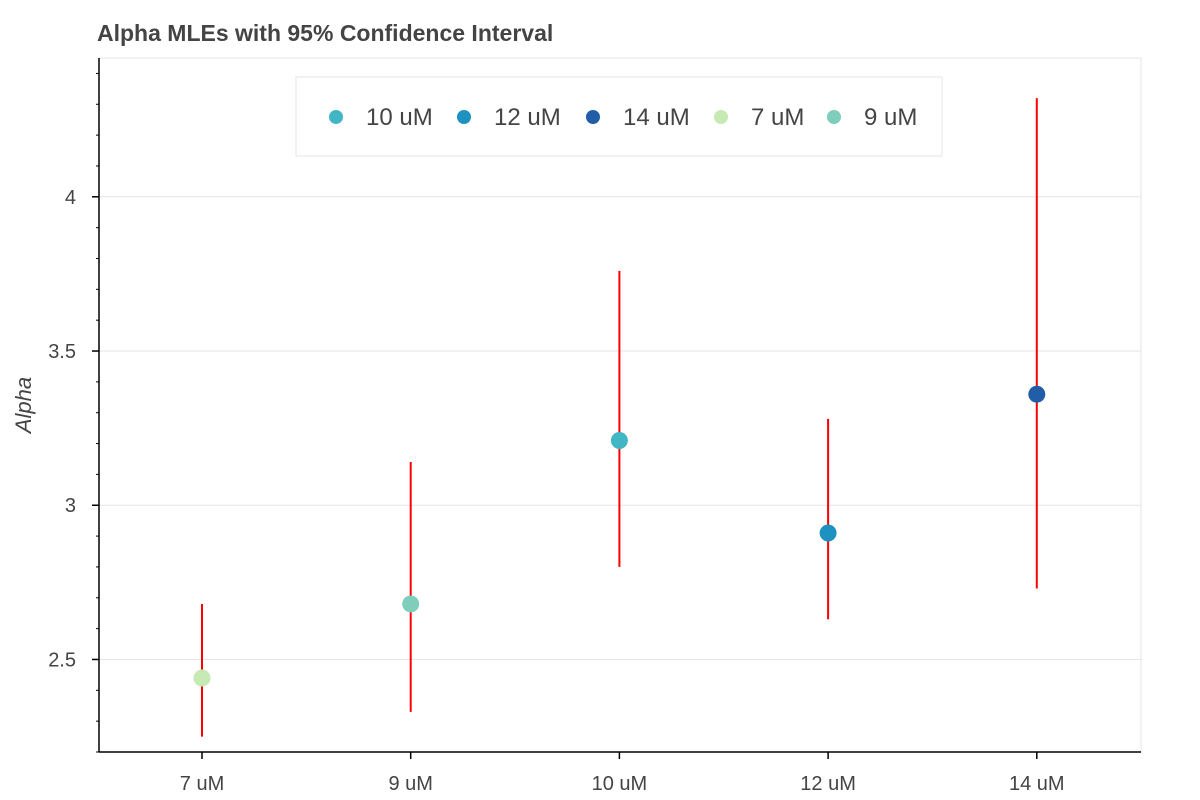  What do you see at coordinates (70, 506) in the screenshot?
I see `y-tick-label: 3` at bounding box center [70, 506].